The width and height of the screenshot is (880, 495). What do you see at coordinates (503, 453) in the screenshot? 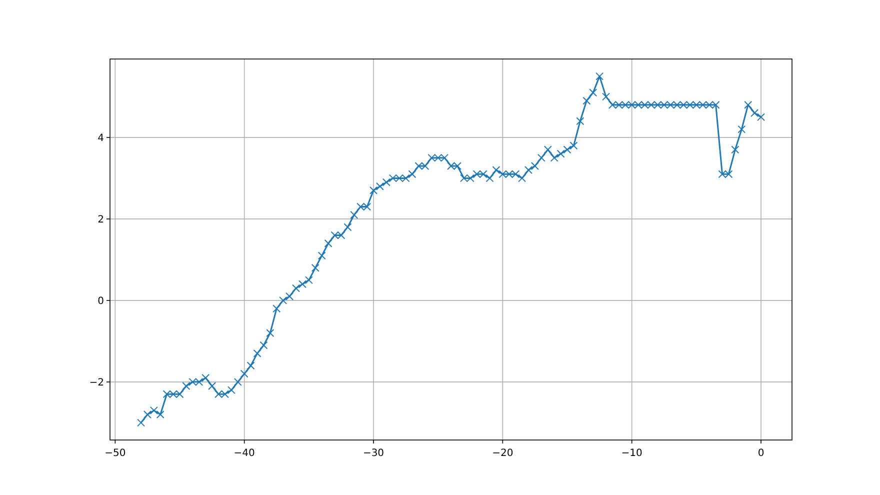
I see `x-tick-label: −20` at bounding box center [503, 453].